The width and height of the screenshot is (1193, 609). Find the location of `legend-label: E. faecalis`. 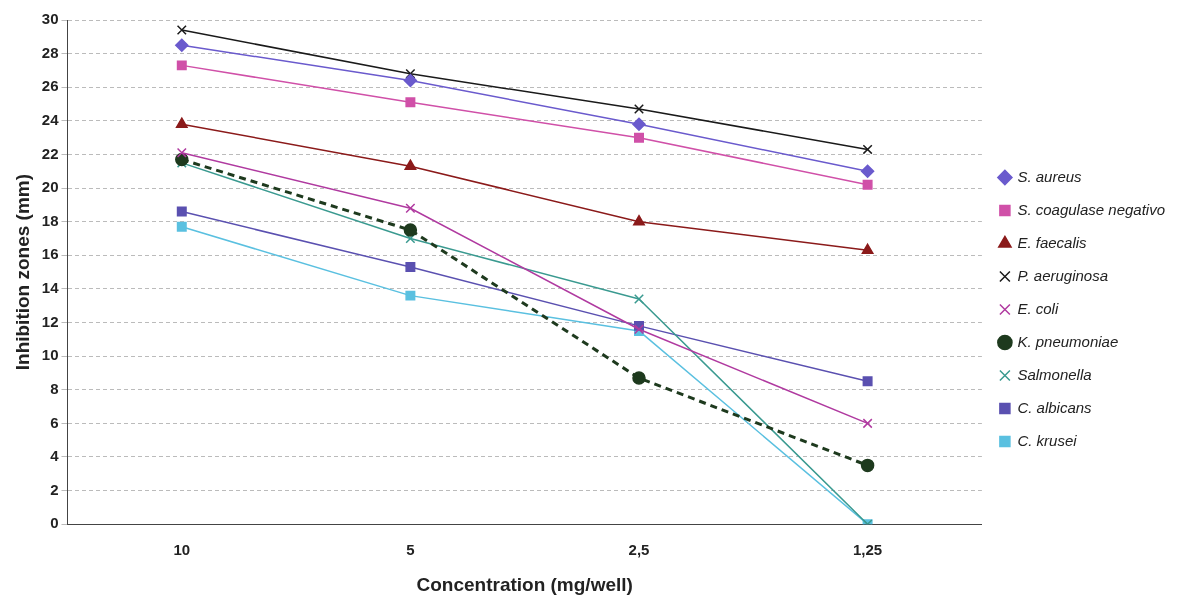

legend-label: E. faecalis is located at coordinates (1052, 242).